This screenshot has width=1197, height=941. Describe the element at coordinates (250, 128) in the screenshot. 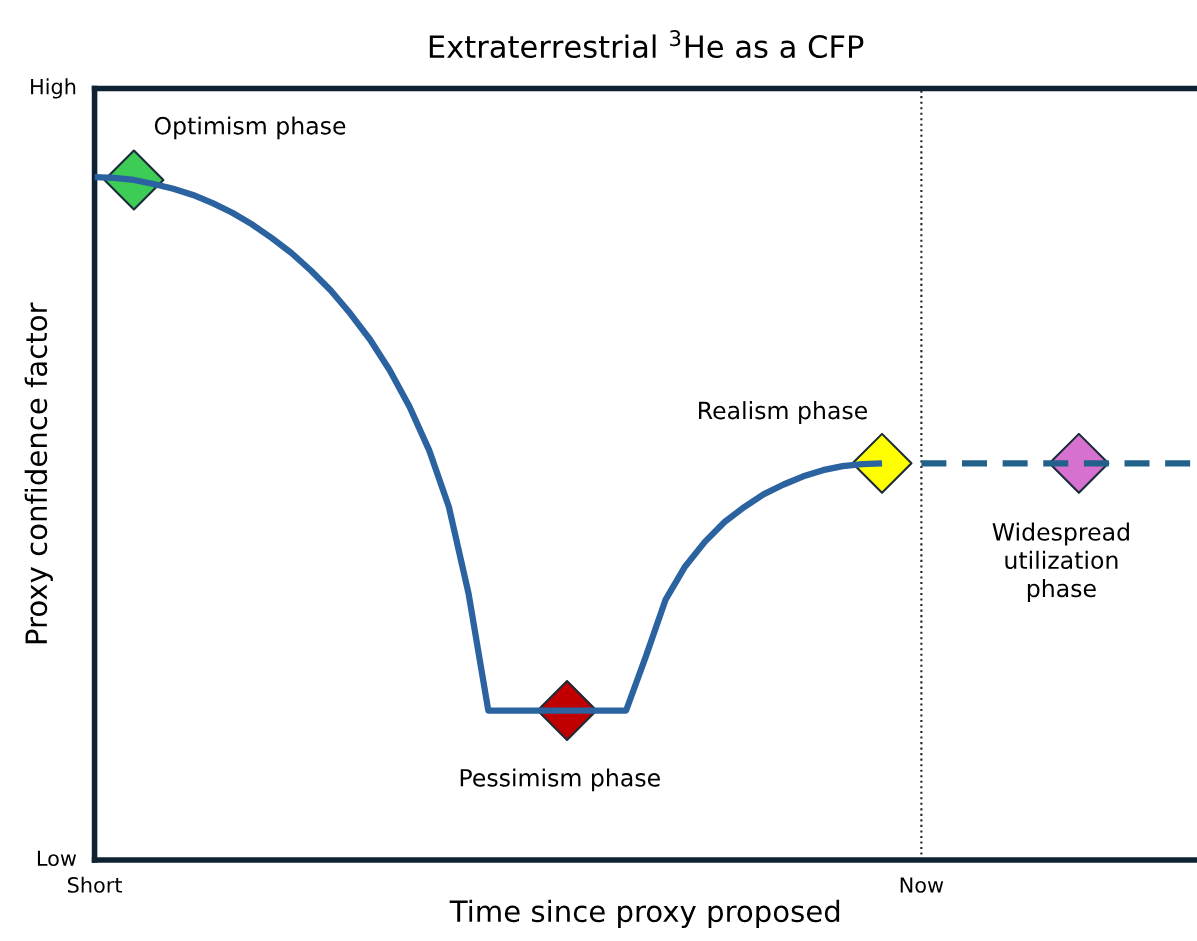

I see `text: Optimism phase` at that location.